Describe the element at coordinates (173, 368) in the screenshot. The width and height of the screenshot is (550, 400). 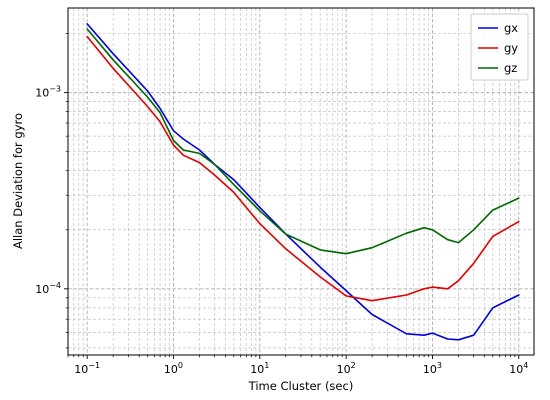
I see `x-tick-label: 10⁰` at that location.